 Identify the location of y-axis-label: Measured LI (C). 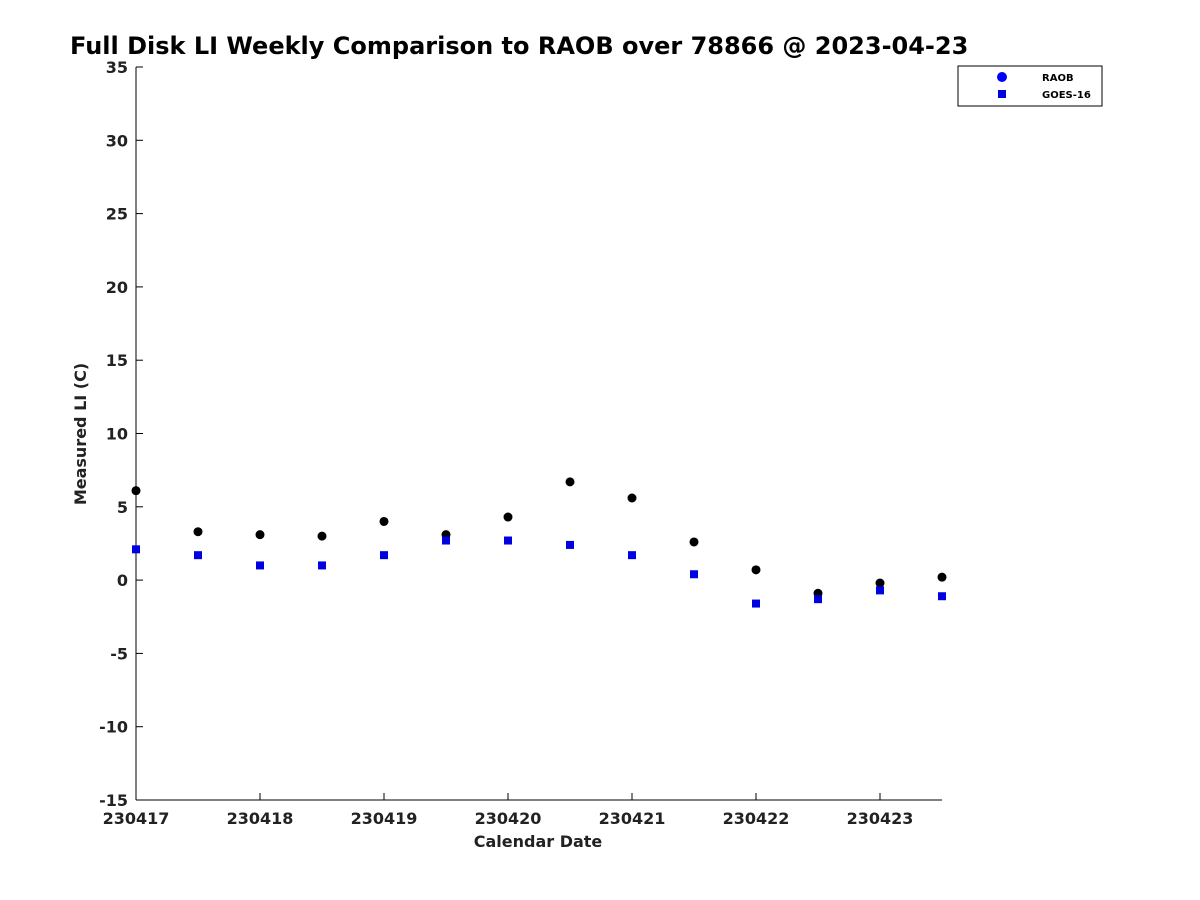
(80, 434).